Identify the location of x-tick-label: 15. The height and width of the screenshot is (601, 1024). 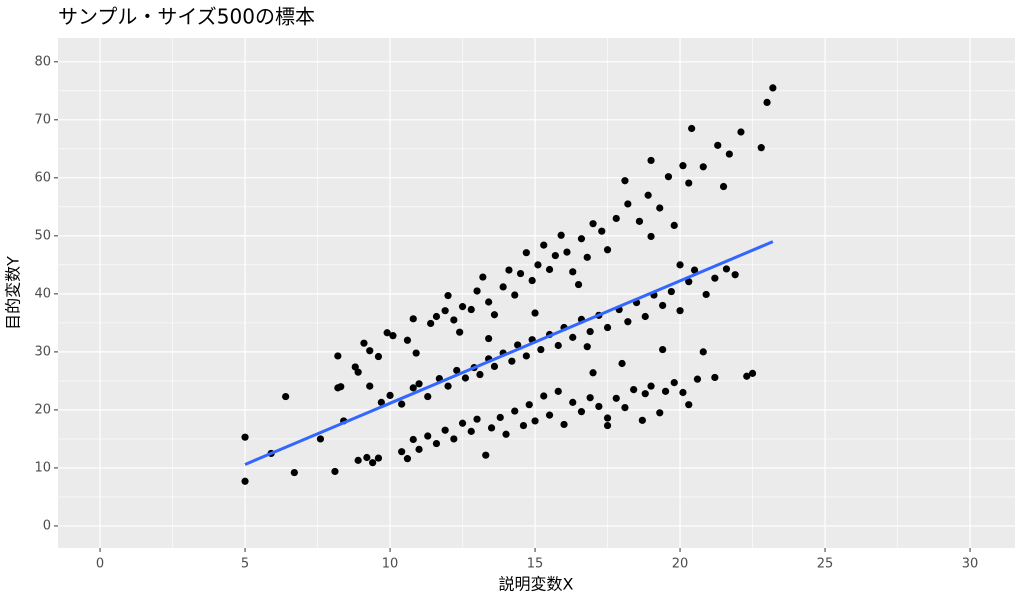
(535, 564).